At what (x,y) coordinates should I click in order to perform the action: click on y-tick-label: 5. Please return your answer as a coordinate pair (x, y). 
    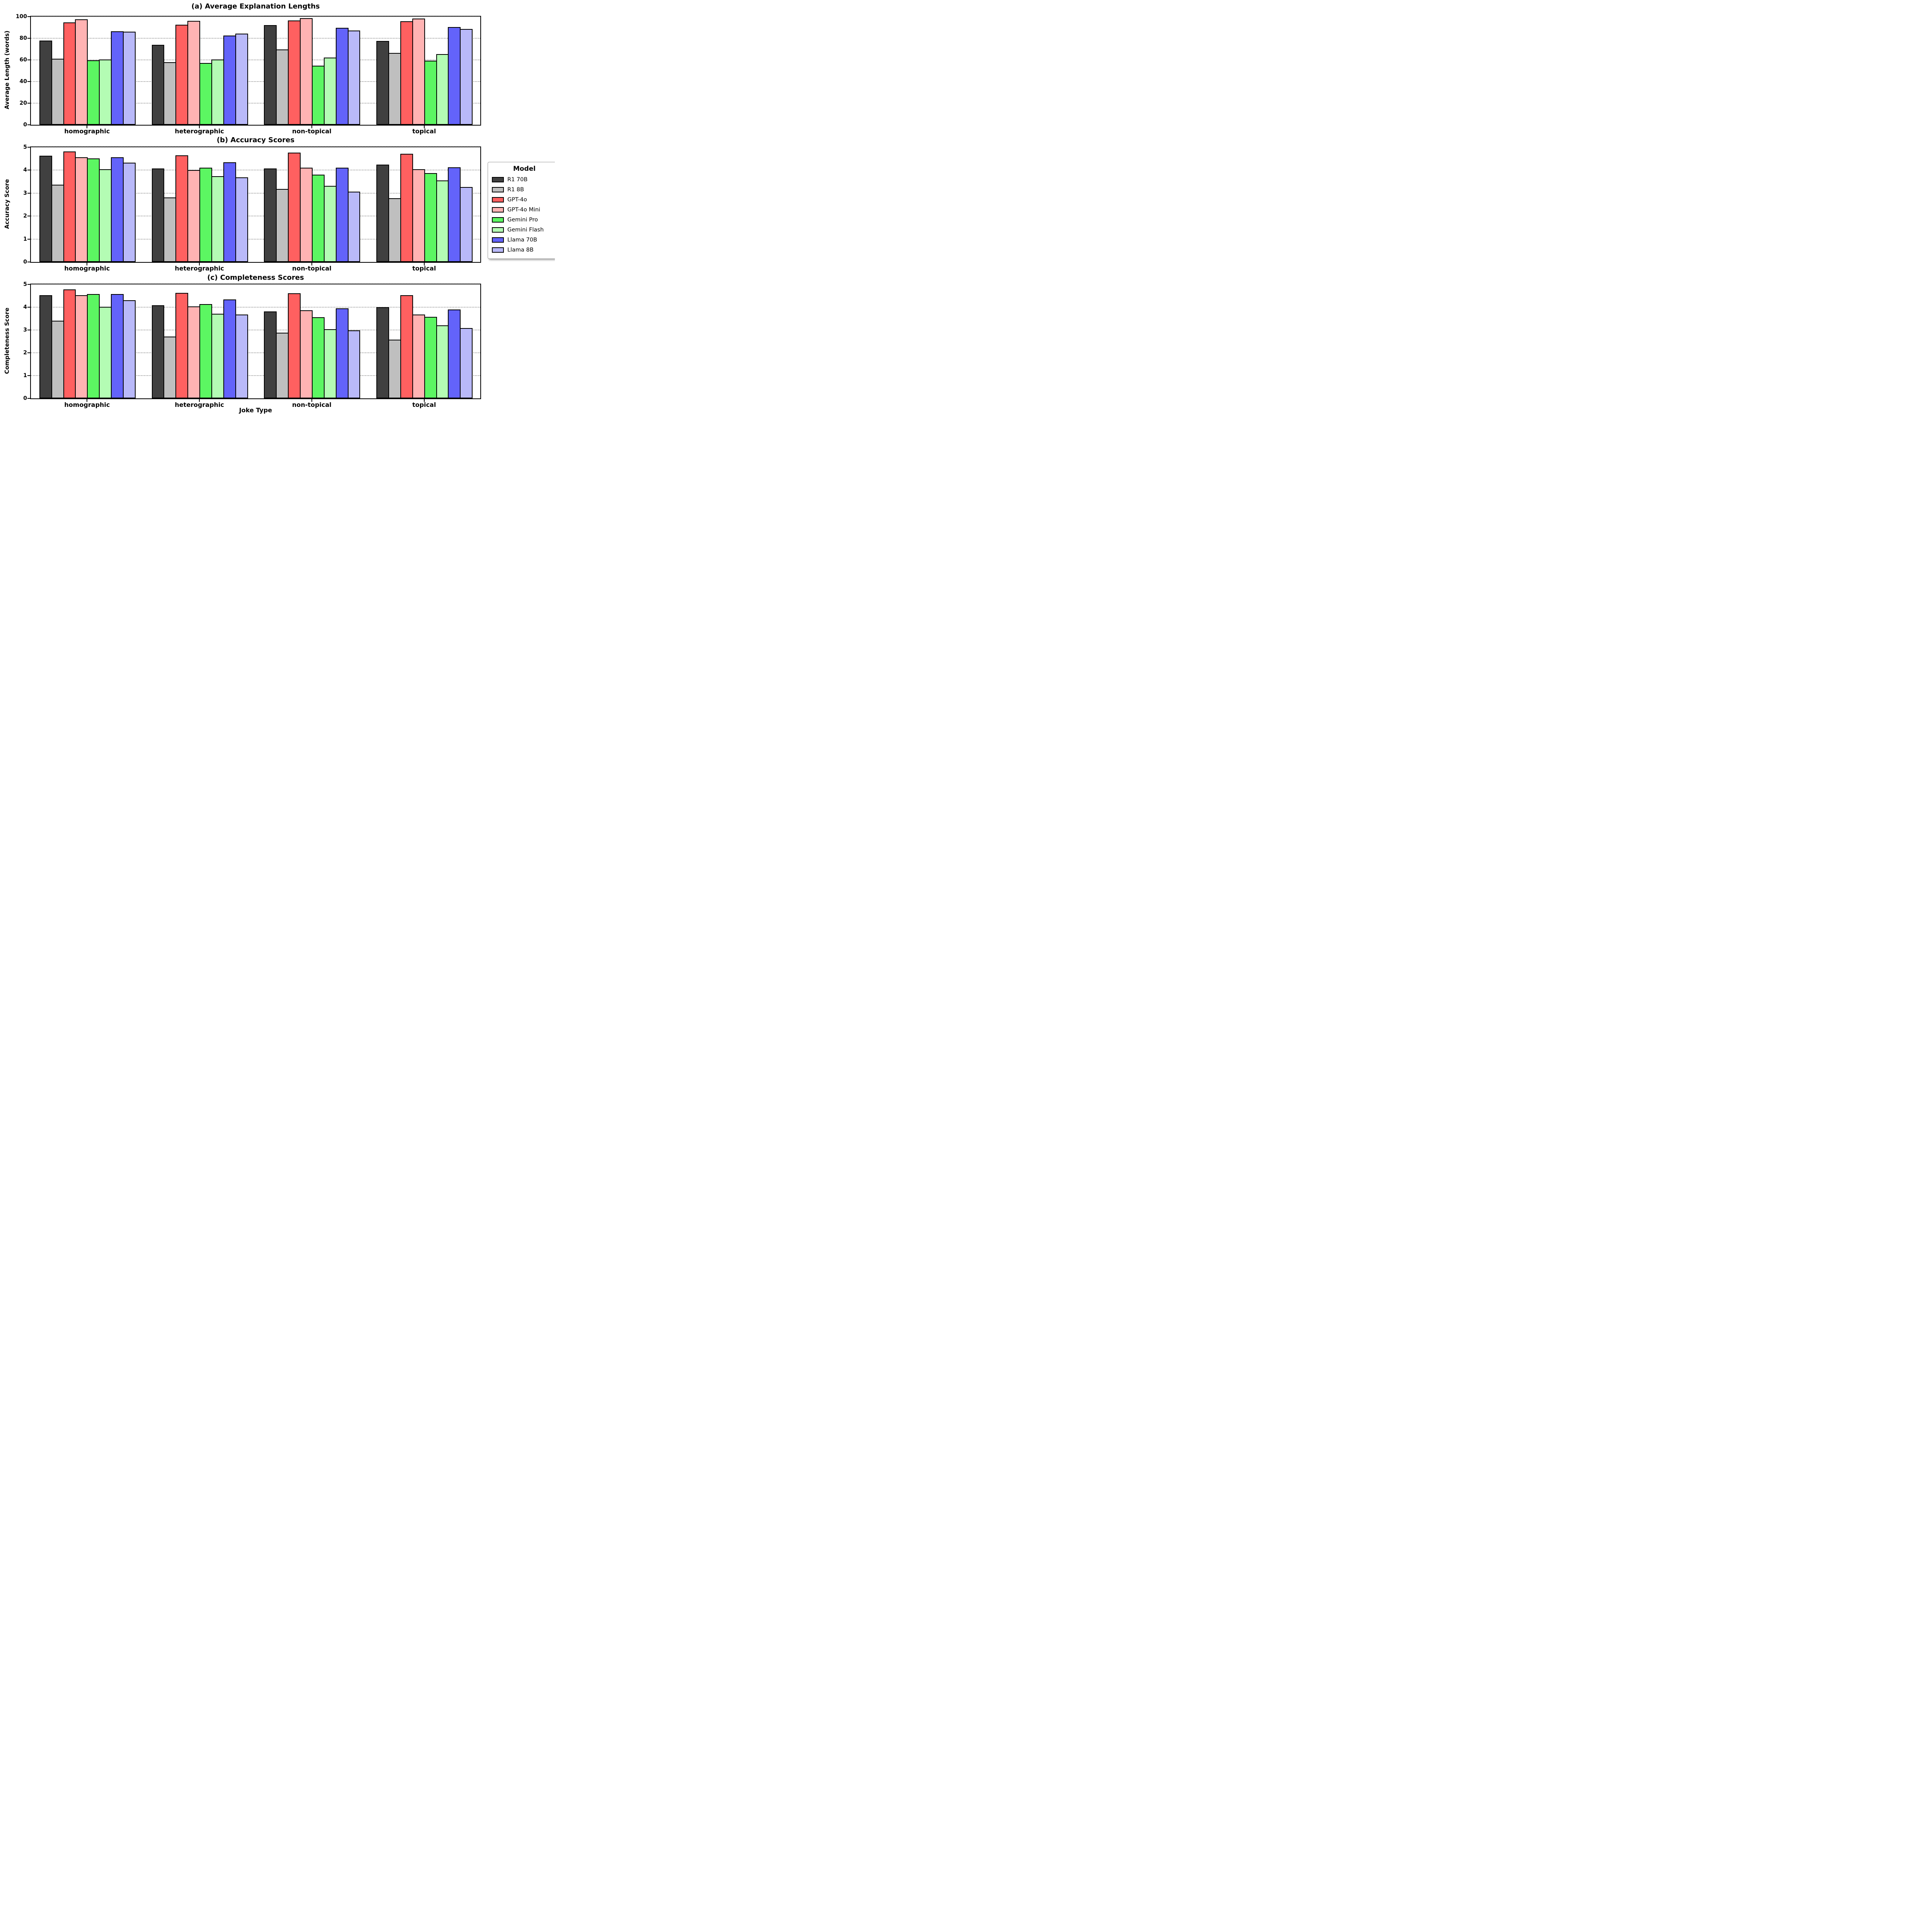
    Looking at the image, I should click on (25, 284).